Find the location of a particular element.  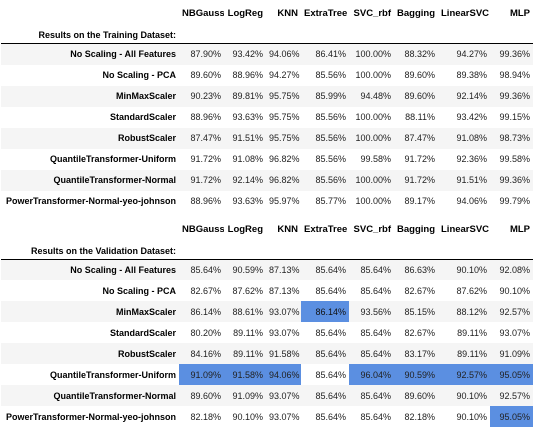

row-label: StandardScaler is located at coordinates (90, 117).